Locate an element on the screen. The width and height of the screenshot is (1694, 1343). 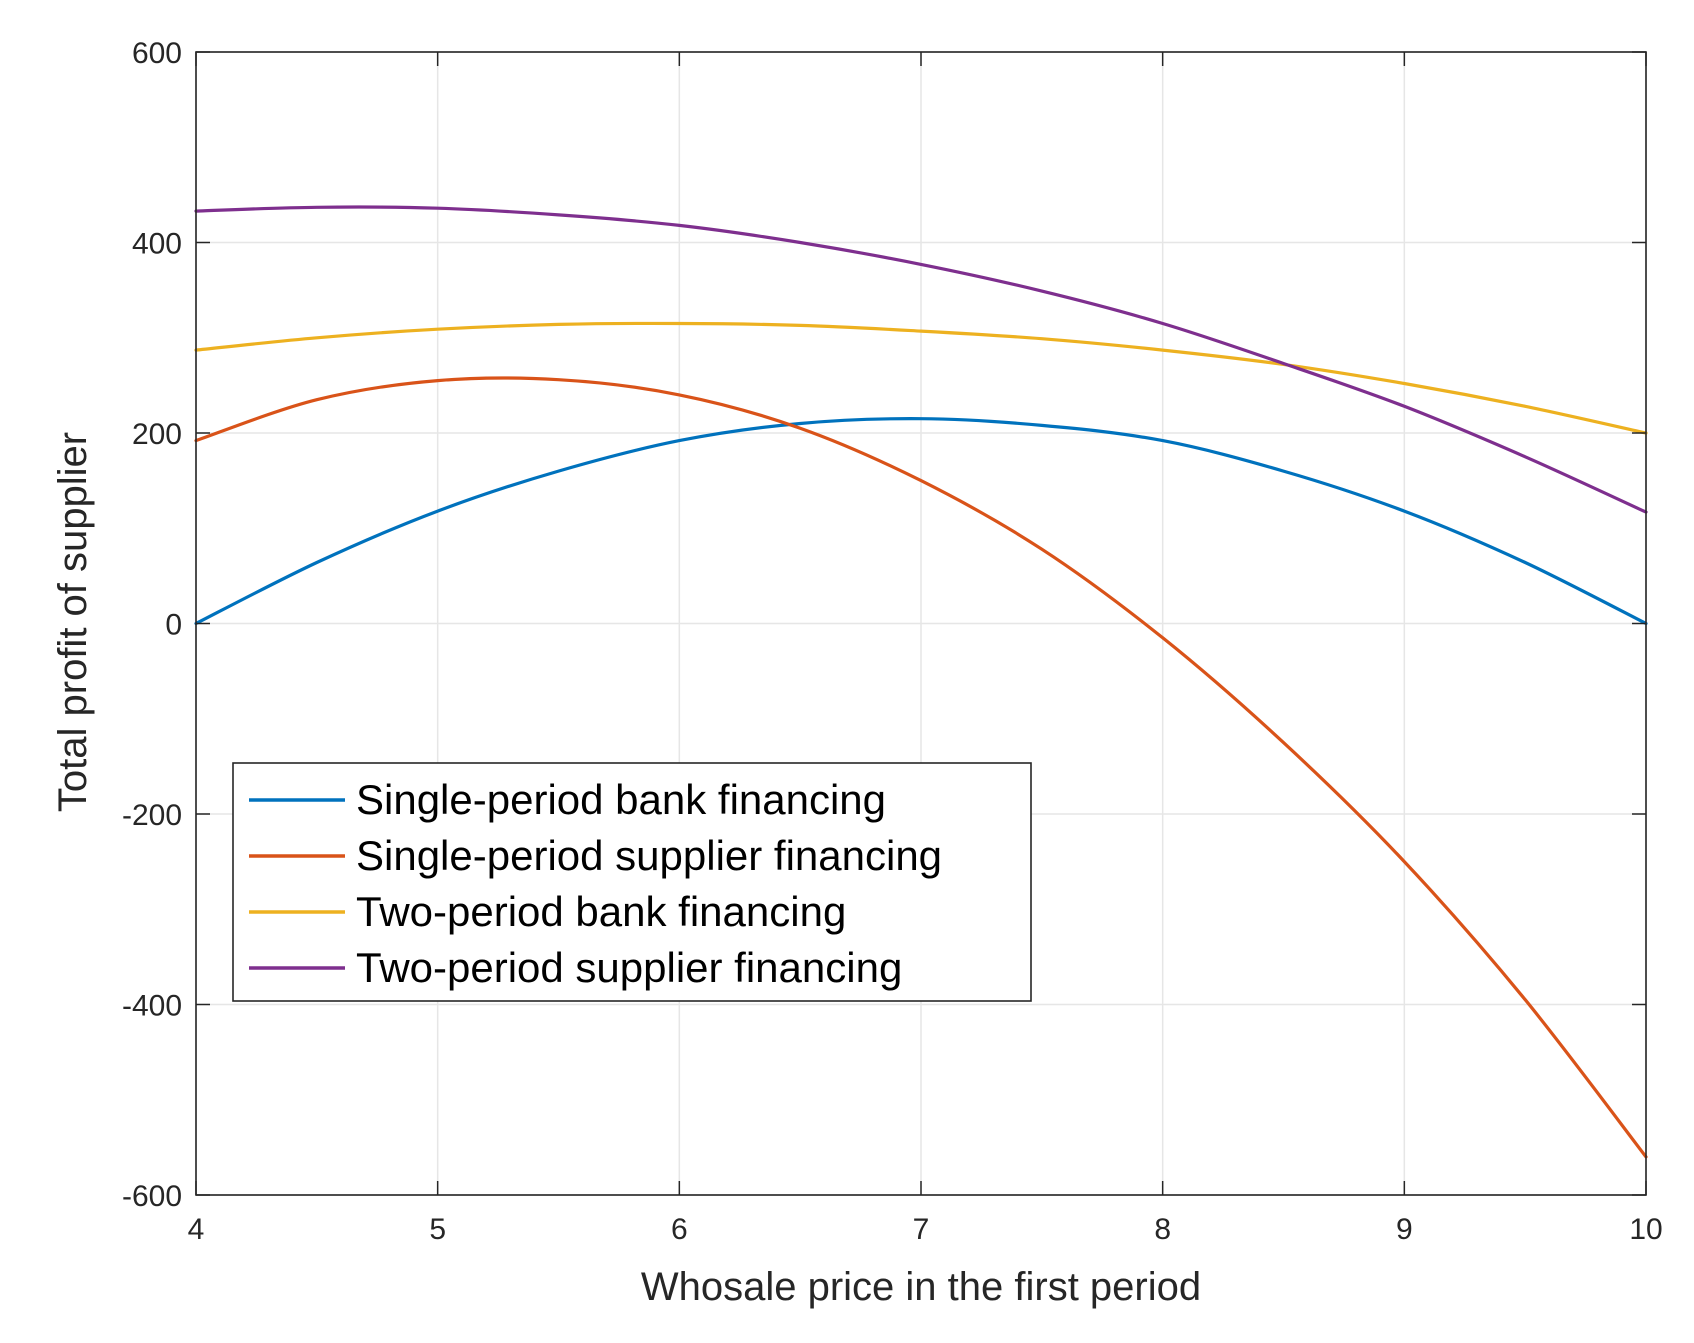
y-tick-label: 200 is located at coordinates (157, 434).